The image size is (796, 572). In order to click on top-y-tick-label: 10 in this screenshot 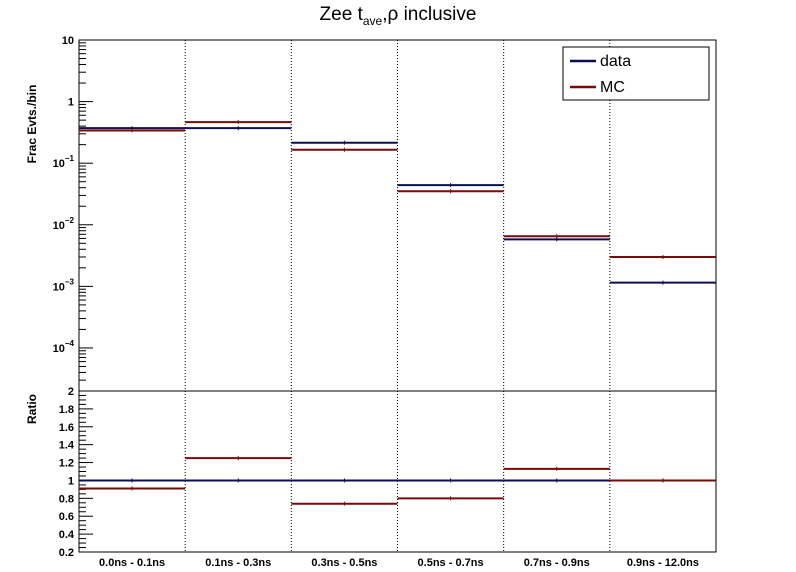, I will do `click(68, 41)`.